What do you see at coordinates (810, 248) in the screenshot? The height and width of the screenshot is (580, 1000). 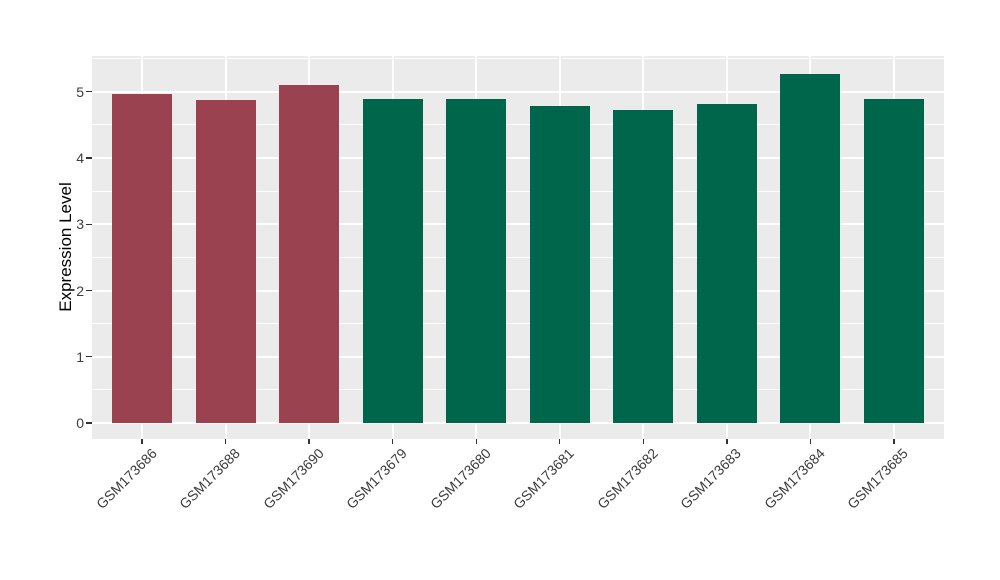 I see `bar-GSM173684` at bounding box center [810, 248].